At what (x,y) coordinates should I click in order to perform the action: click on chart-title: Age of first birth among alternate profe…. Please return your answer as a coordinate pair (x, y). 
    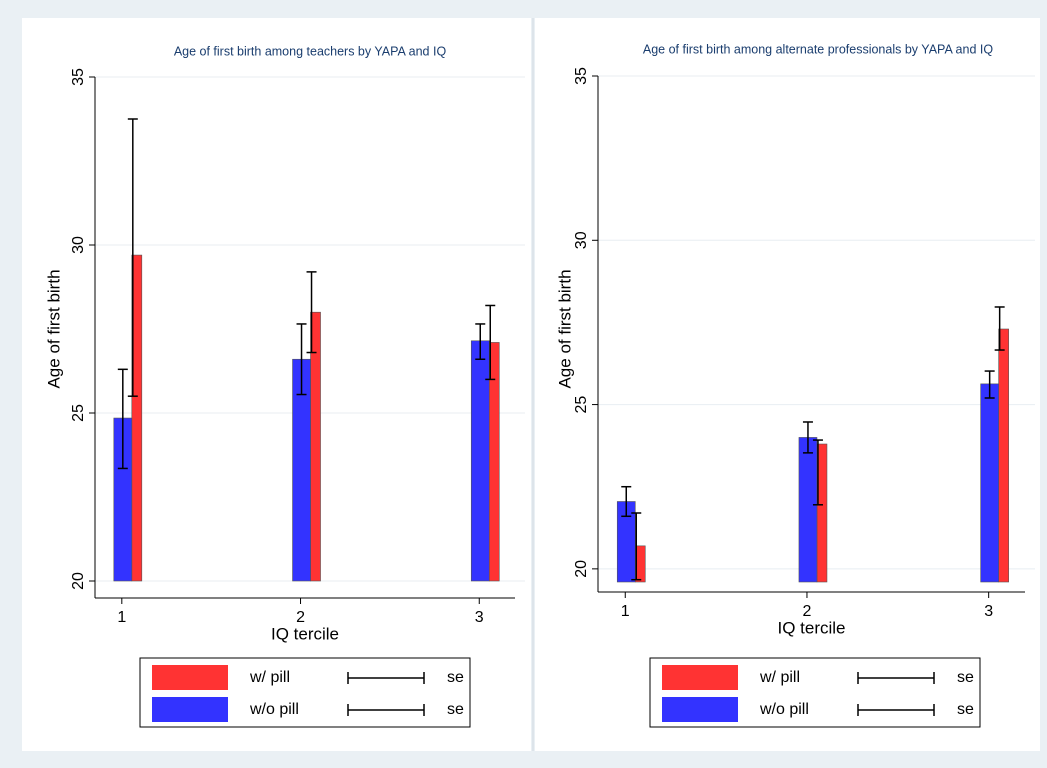
    Looking at the image, I should click on (818, 49).